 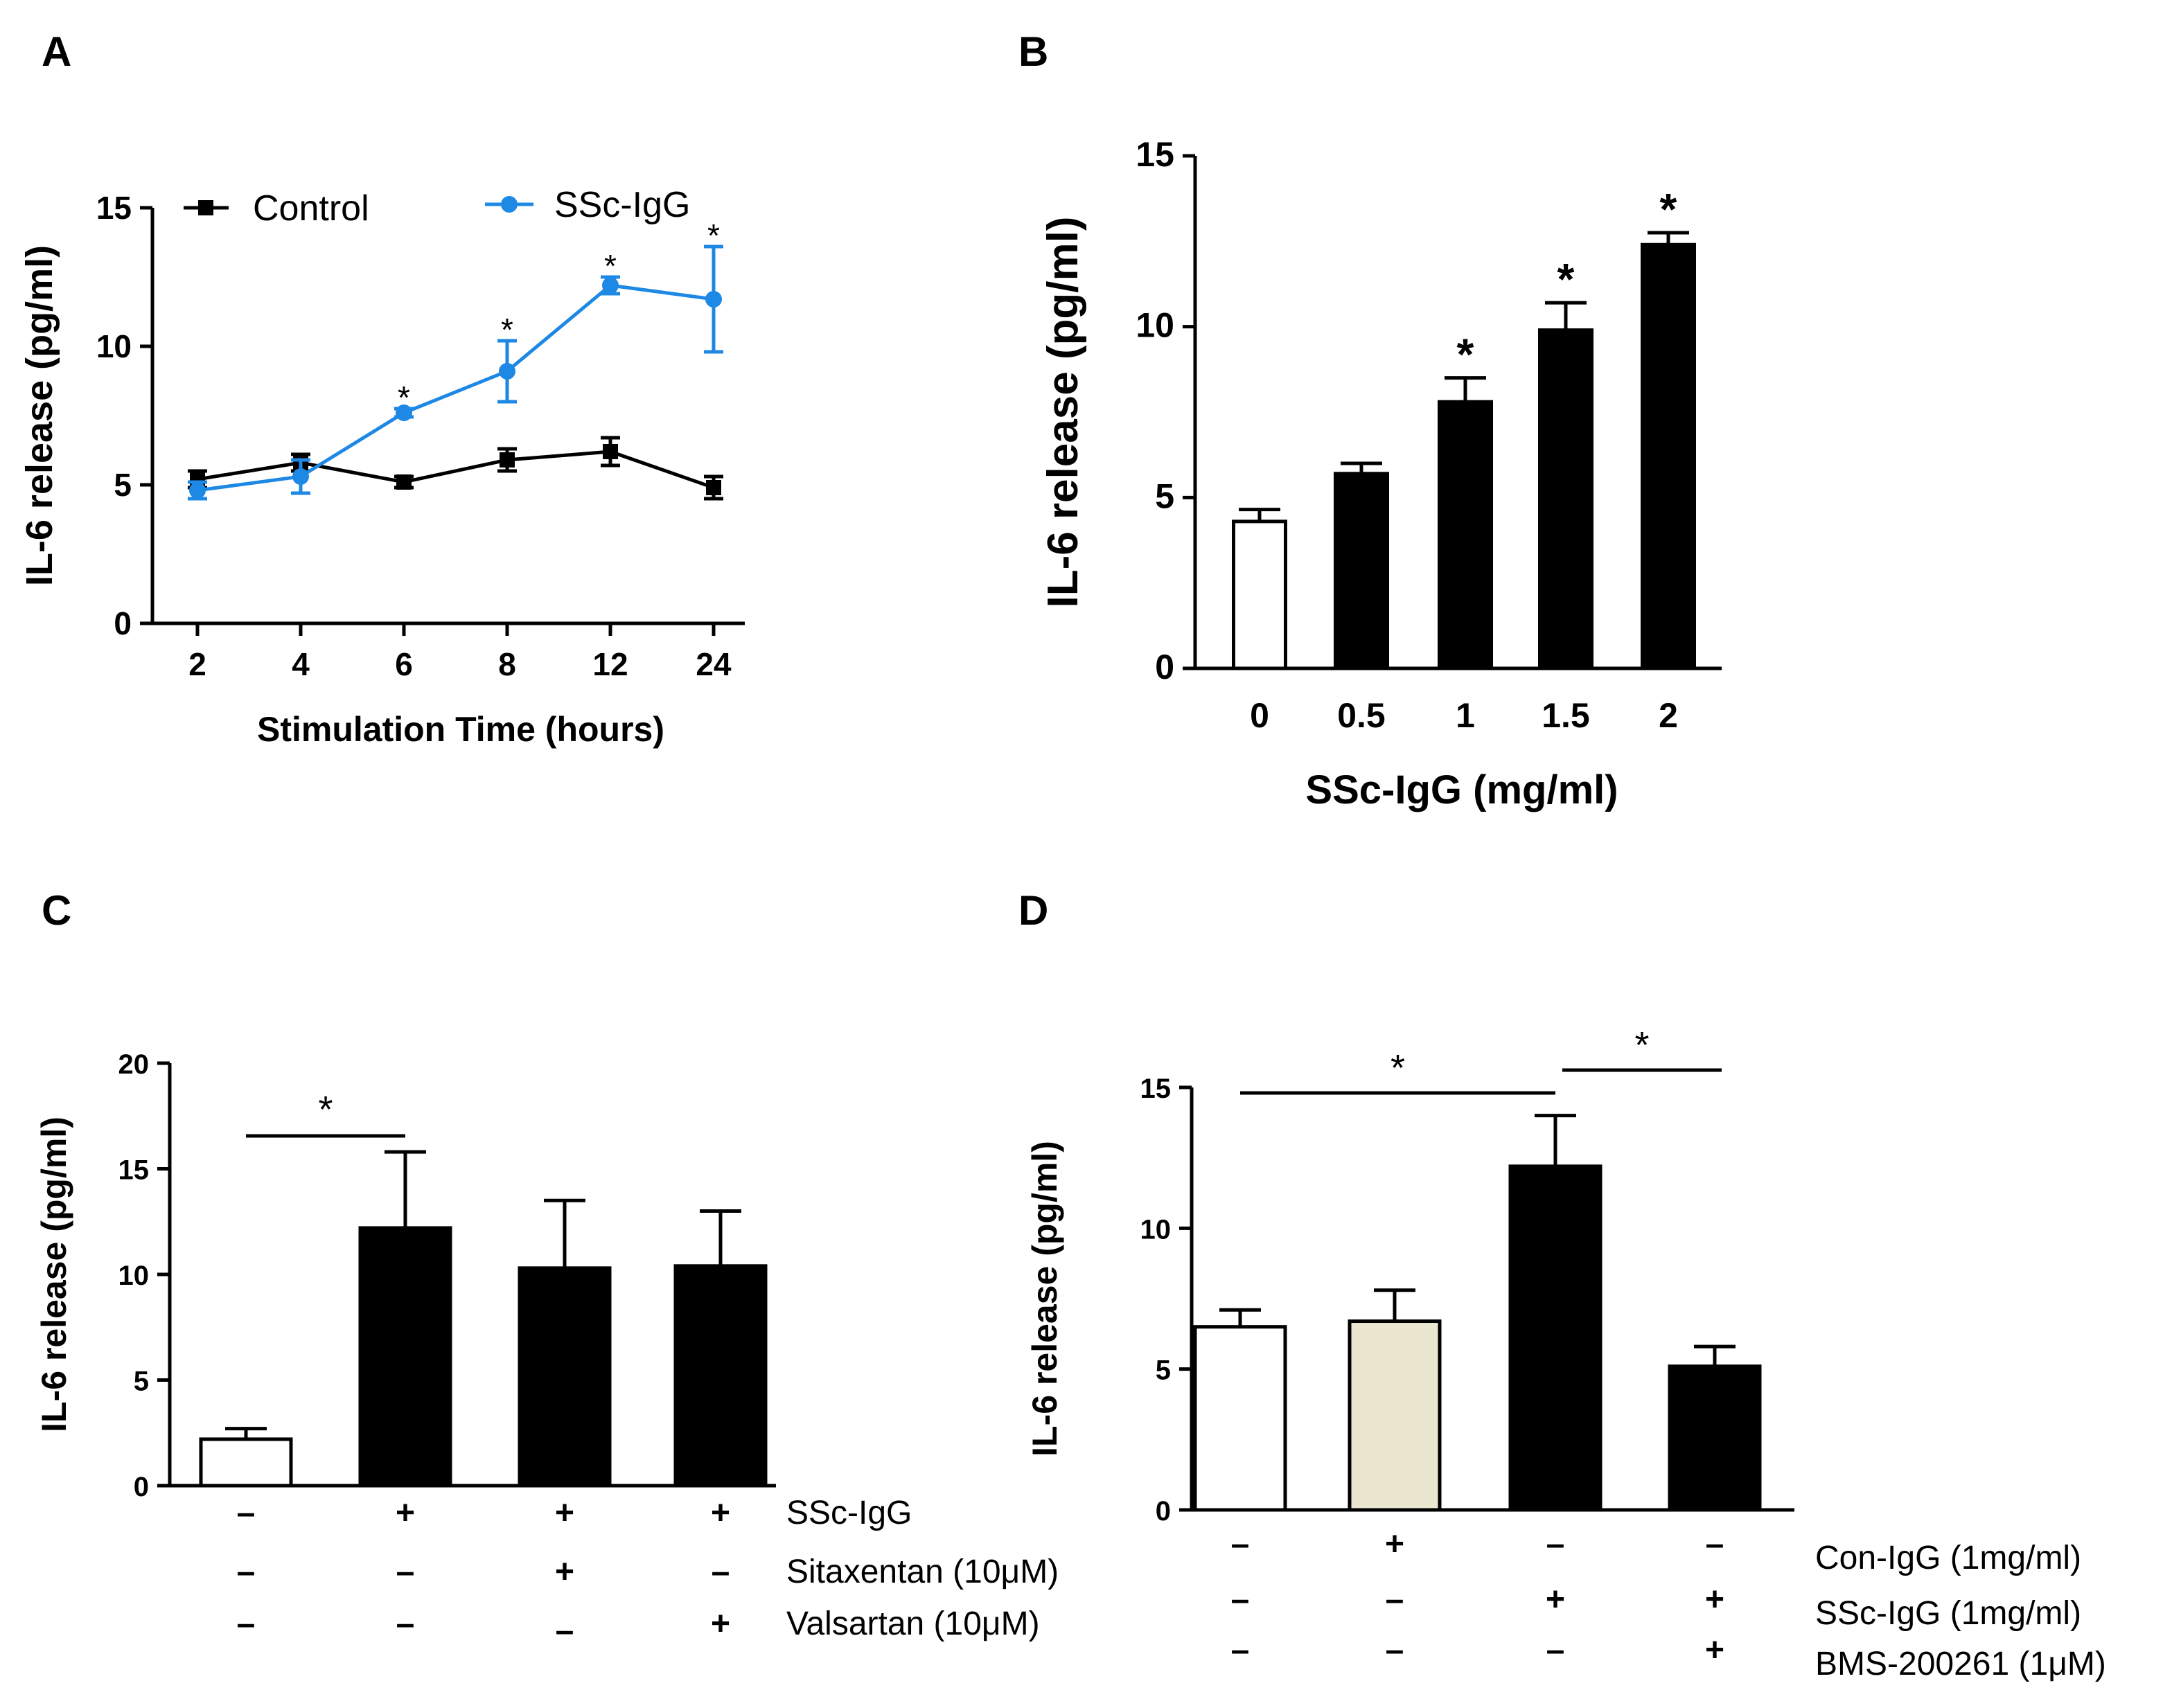 I want to click on treatment-label: SSc-IgG, so click(x=849, y=1513).